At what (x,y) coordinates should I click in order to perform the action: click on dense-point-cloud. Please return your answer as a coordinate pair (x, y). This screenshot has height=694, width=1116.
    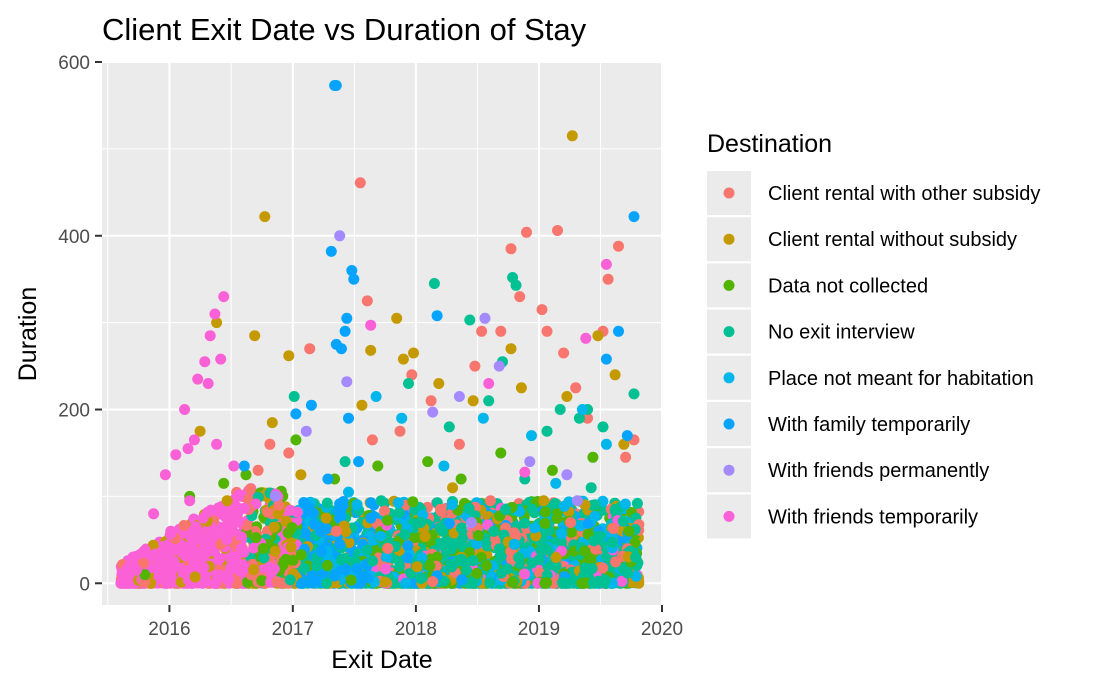
    Looking at the image, I should click on (380, 536).